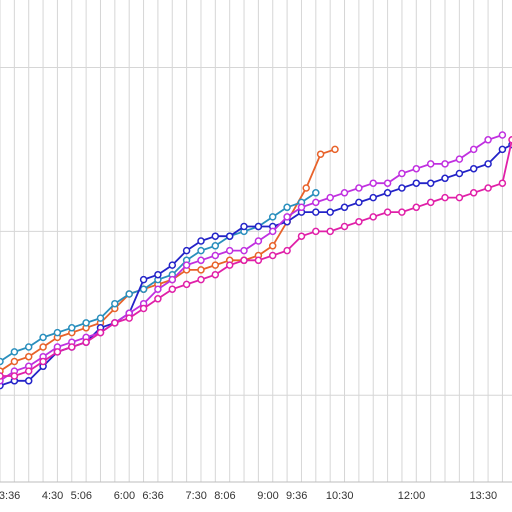 This screenshot has width=512, height=512. What do you see at coordinates (224, 496) in the screenshot?
I see `x-tick-label: 8:06` at bounding box center [224, 496].